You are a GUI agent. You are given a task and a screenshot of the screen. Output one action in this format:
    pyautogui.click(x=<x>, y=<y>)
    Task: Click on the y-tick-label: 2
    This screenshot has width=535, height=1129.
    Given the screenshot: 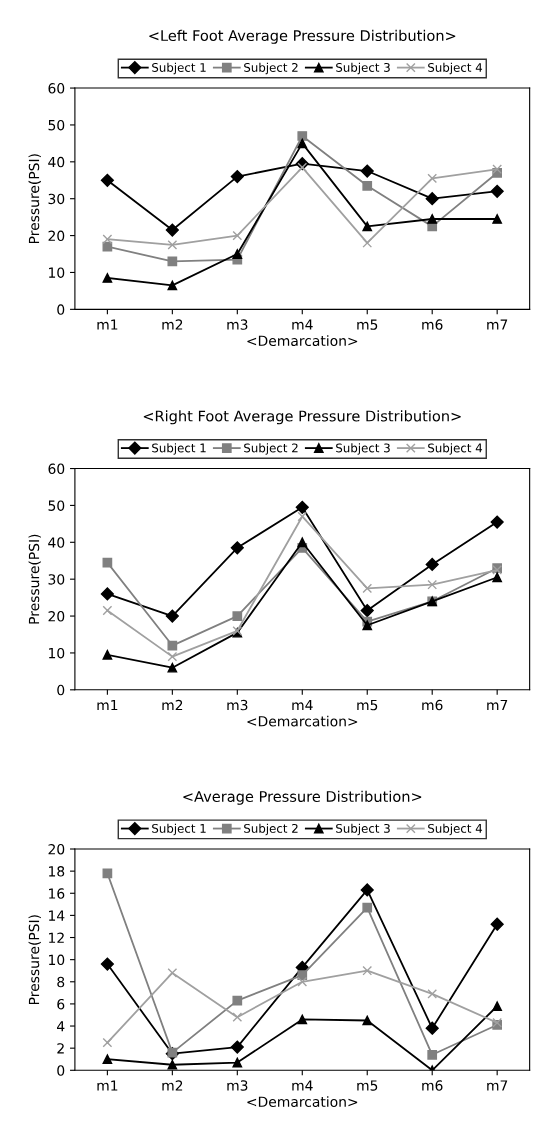 What is the action you would take?
    pyautogui.click(x=60, y=1048)
    